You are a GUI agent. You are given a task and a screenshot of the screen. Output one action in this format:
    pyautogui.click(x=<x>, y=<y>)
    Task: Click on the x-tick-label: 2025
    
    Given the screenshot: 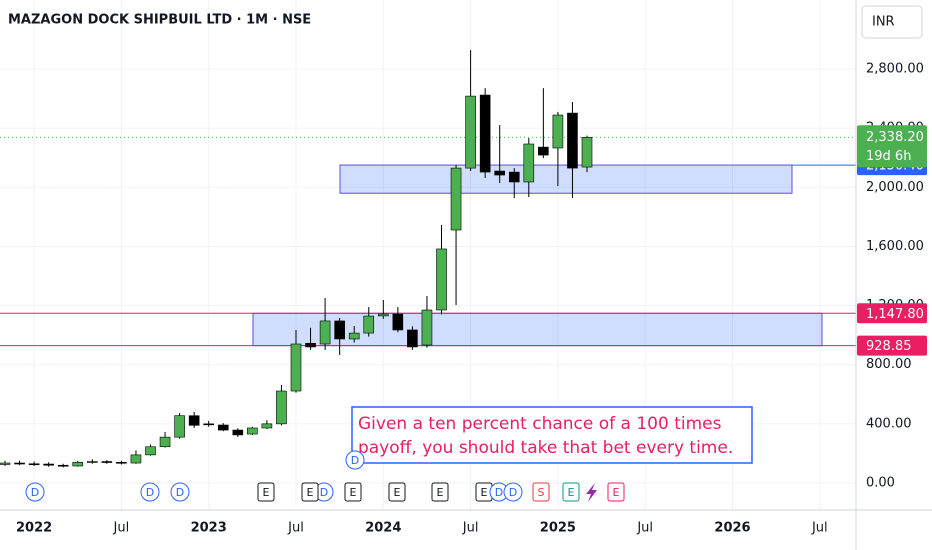 What is the action you would take?
    pyautogui.click(x=558, y=528)
    